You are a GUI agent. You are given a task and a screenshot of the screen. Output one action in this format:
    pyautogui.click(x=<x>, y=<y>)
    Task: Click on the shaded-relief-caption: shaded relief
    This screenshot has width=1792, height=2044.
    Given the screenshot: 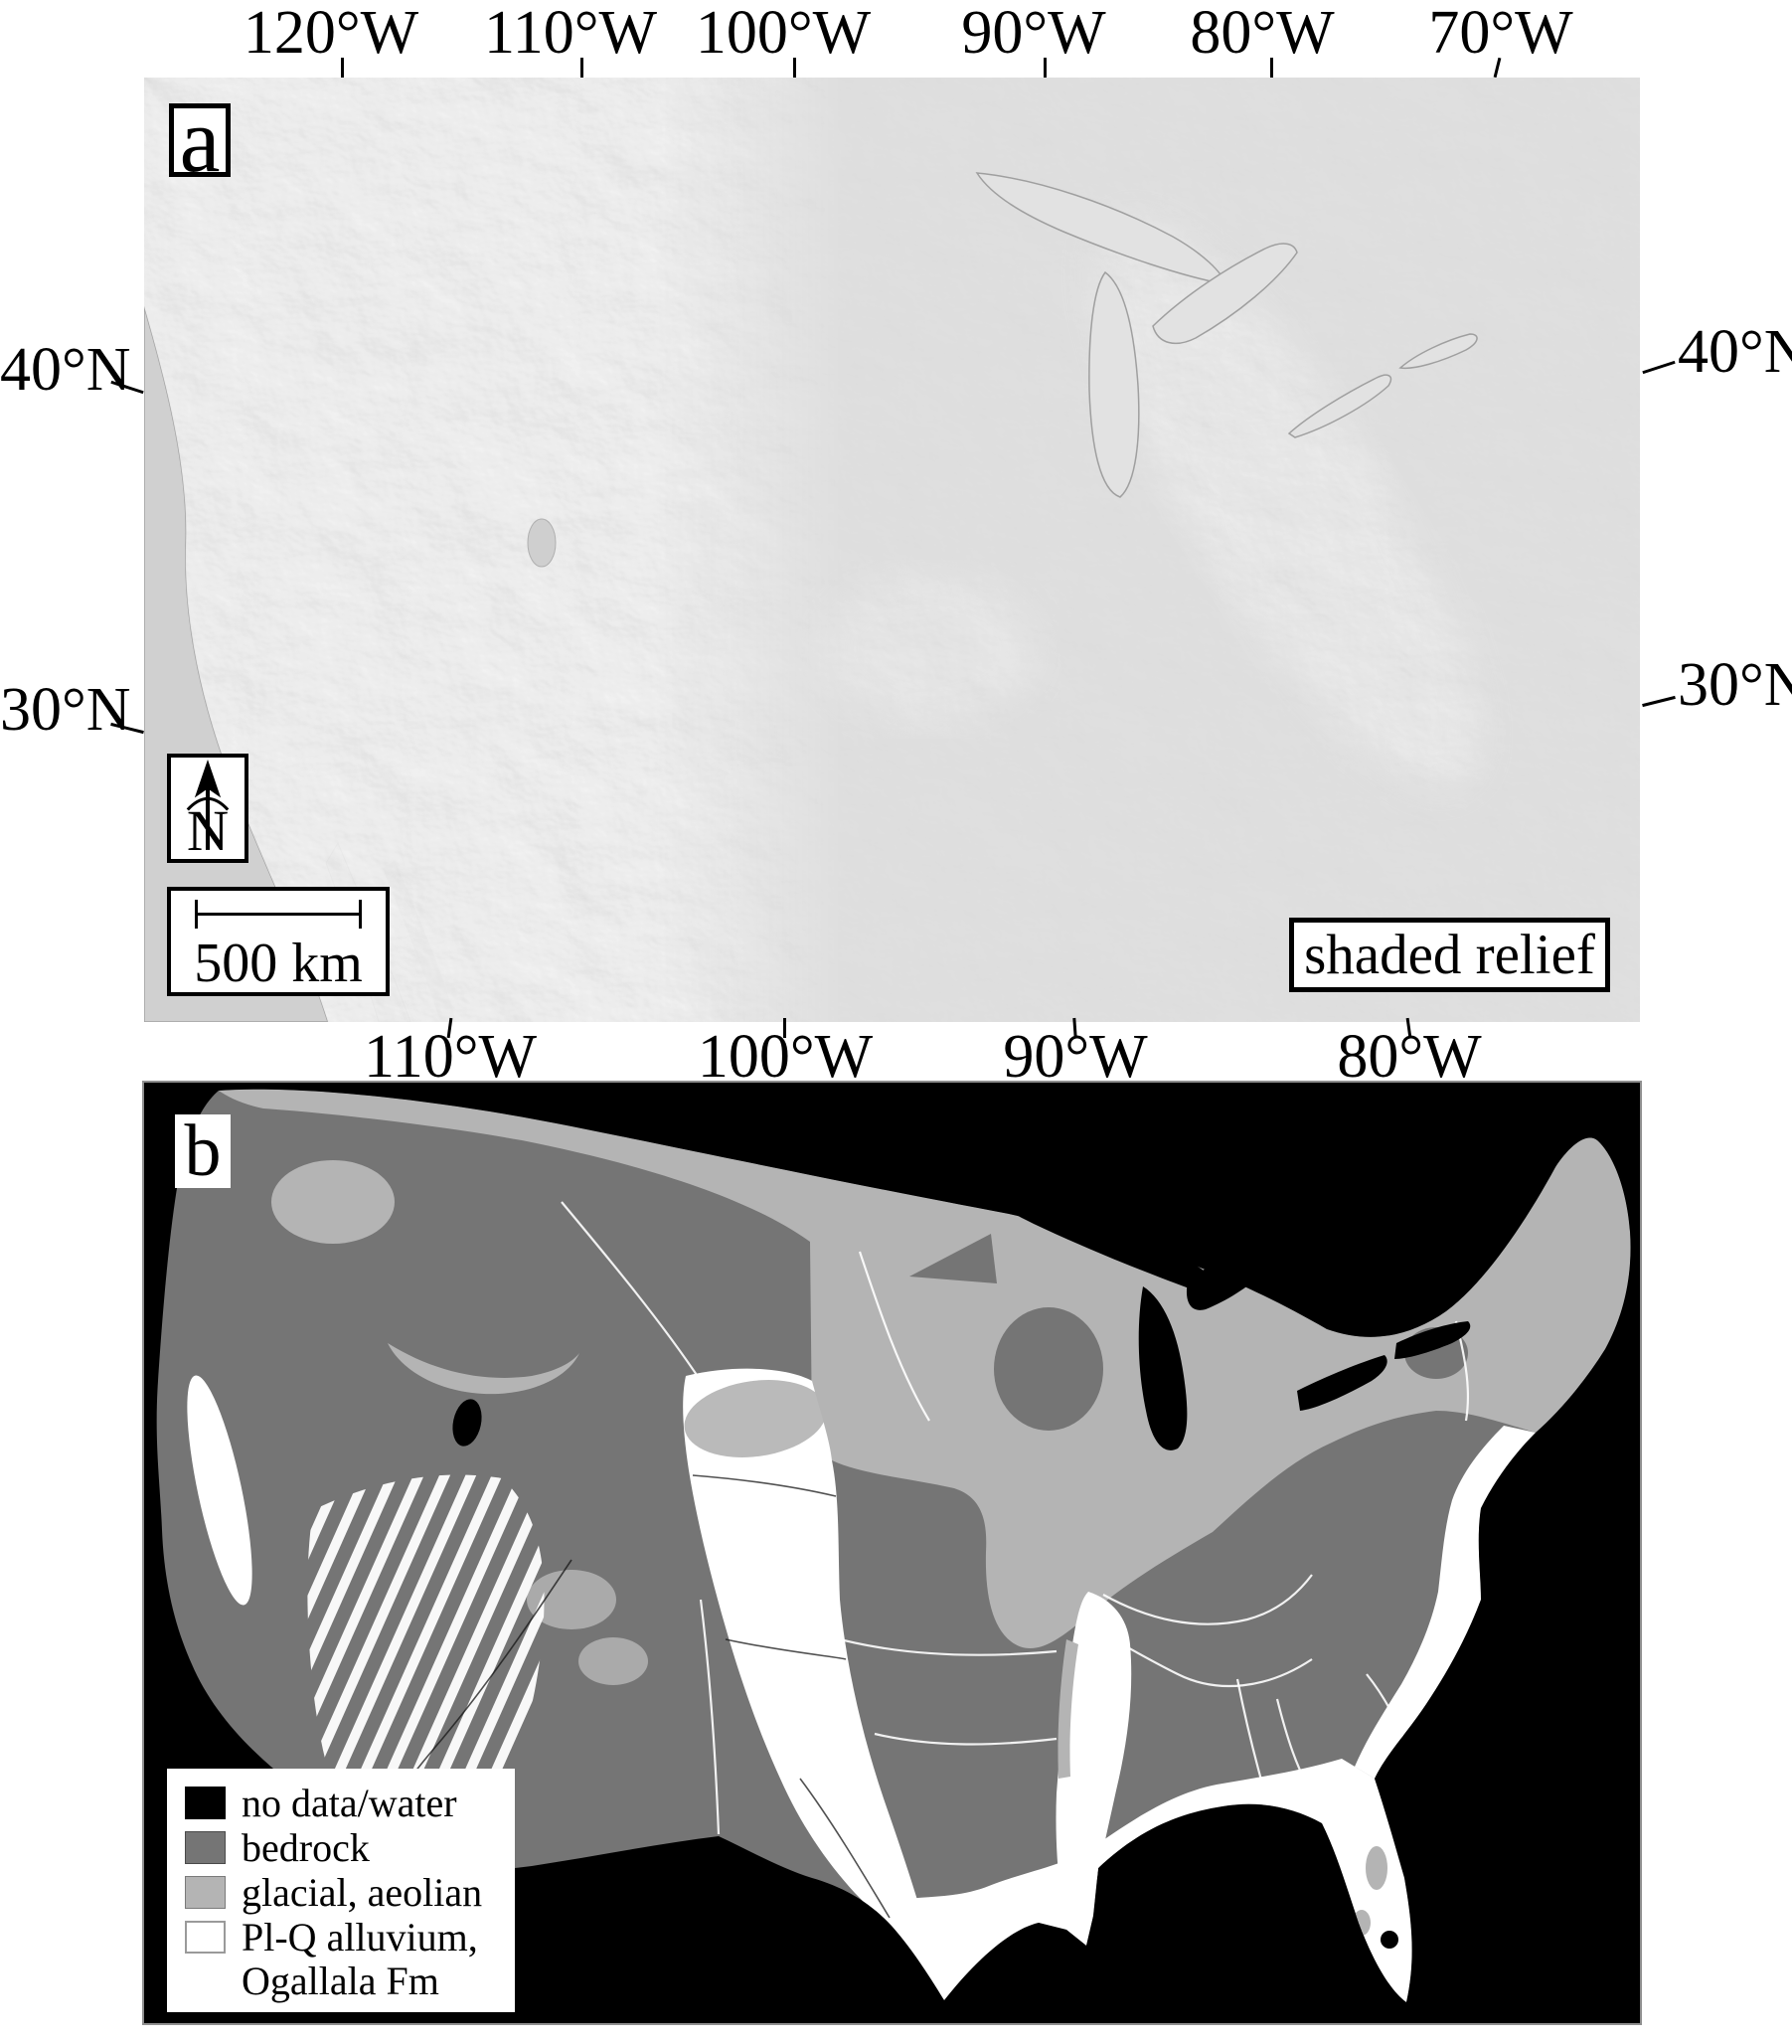 What is the action you would take?
    pyautogui.click(x=1449, y=955)
    